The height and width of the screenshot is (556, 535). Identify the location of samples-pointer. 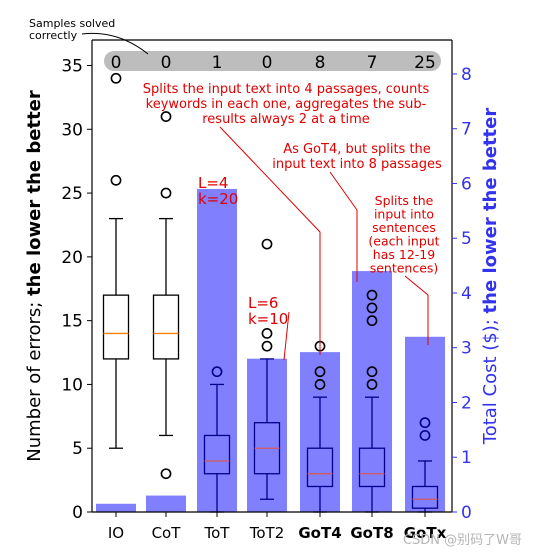
(115, 43).